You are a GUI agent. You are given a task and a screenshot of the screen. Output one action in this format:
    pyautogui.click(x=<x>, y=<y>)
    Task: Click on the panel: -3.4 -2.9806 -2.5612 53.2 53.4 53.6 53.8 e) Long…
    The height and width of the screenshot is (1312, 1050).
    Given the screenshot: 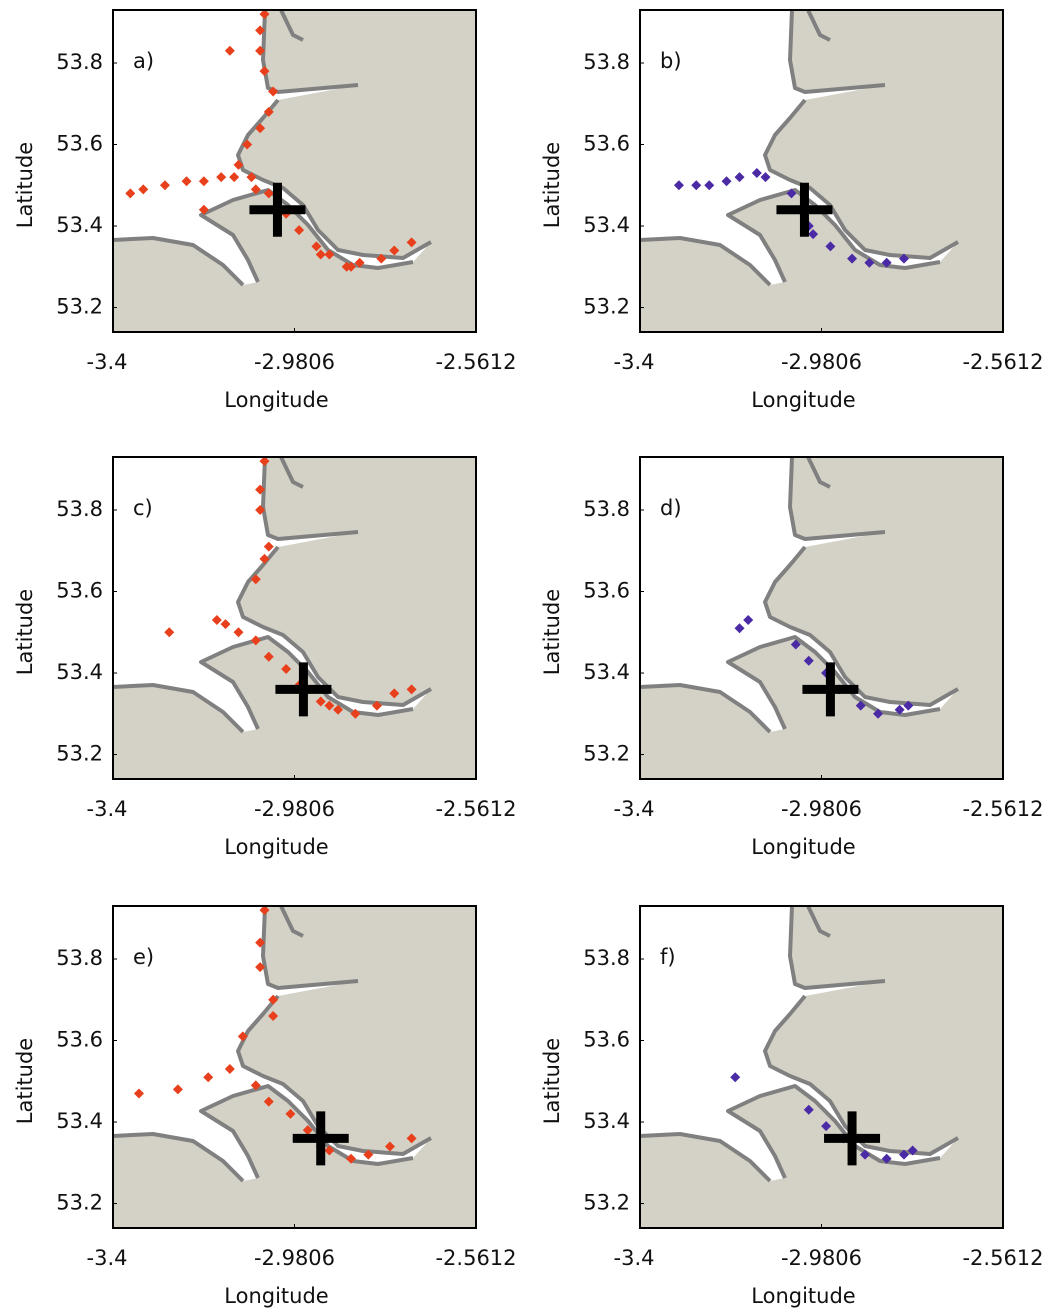 What is the action you would take?
    pyautogui.click(x=265, y=1106)
    